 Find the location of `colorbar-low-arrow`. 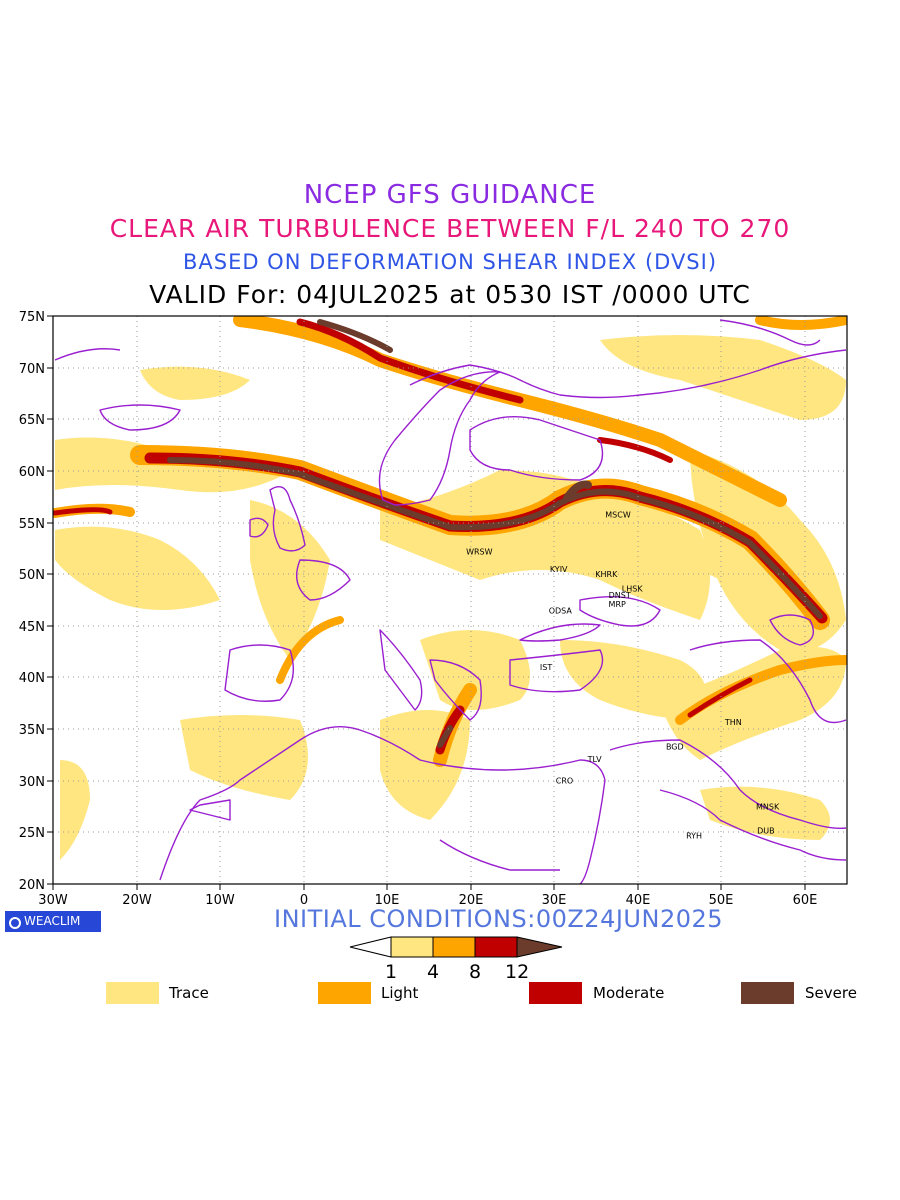

colorbar-low-arrow is located at coordinates (370, 947).